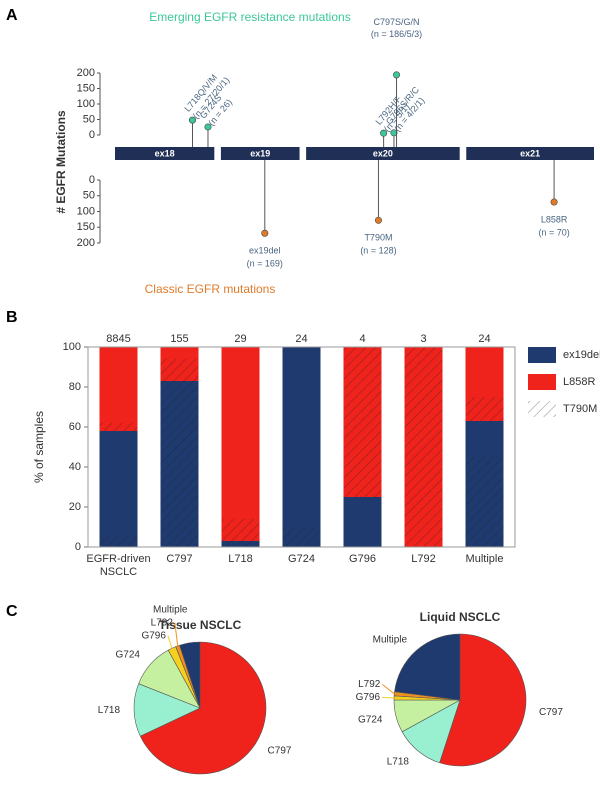 This screenshot has height=810, width=600. What do you see at coordinates (378, 251) in the screenshot?
I see `mutation-count: (n = 128)` at bounding box center [378, 251].